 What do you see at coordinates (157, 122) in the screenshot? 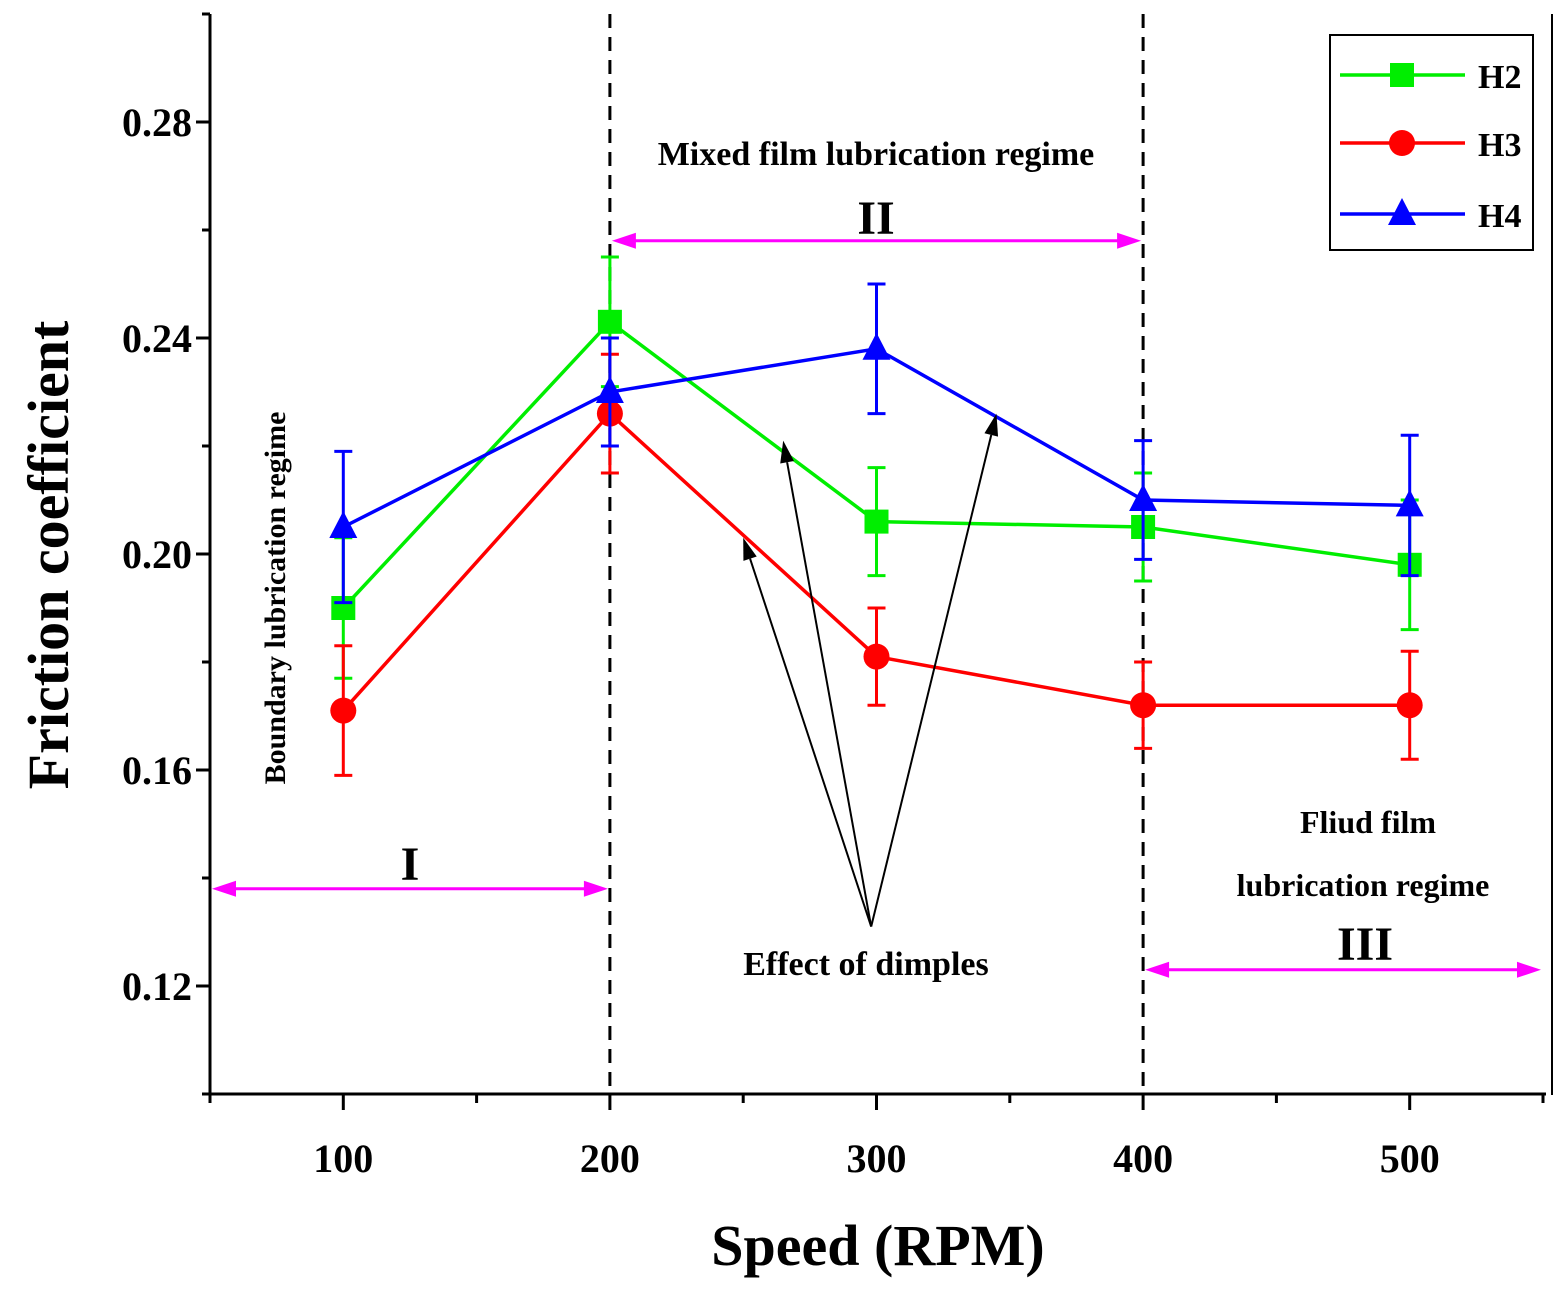
I see `y-tick-label: 0.28` at bounding box center [157, 122].